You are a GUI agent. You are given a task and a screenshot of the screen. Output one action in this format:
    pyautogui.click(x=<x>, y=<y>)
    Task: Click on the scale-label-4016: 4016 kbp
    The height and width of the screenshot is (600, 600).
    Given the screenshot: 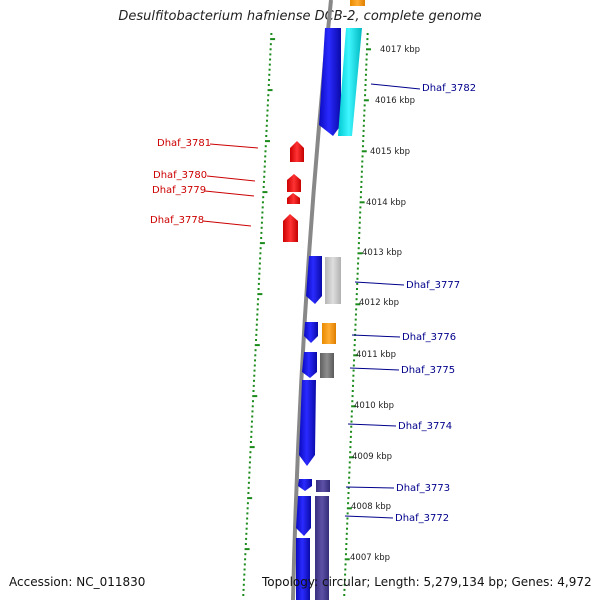 What is the action you would take?
    pyautogui.click(x=395, y=101)
    